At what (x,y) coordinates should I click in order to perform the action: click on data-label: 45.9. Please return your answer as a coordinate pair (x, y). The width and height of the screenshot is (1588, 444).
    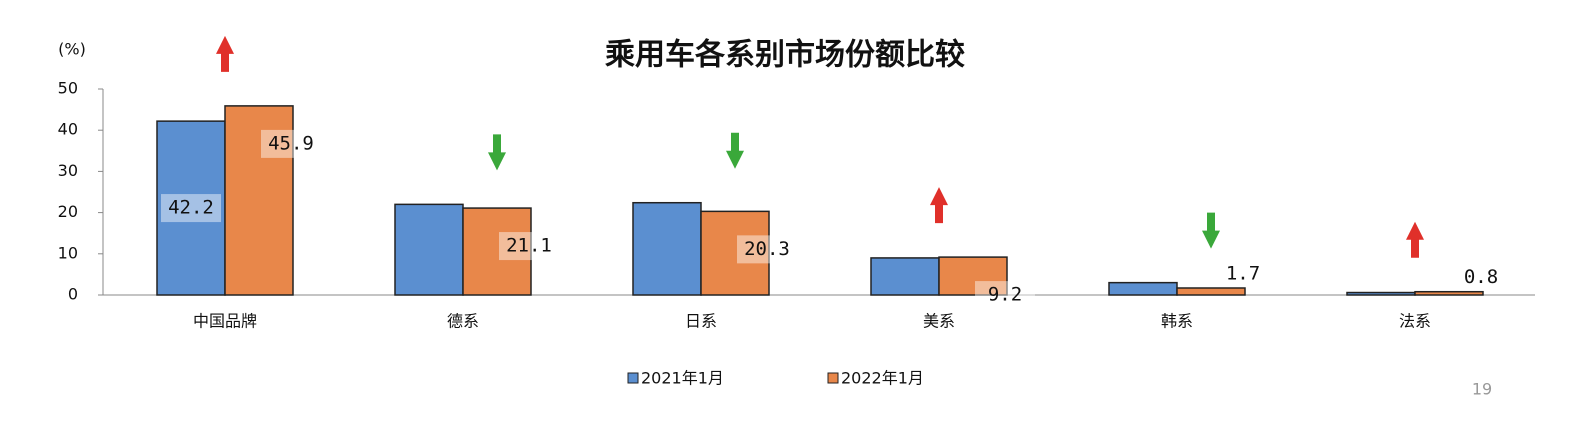
    Looking at the image, I should click on (291, 143).